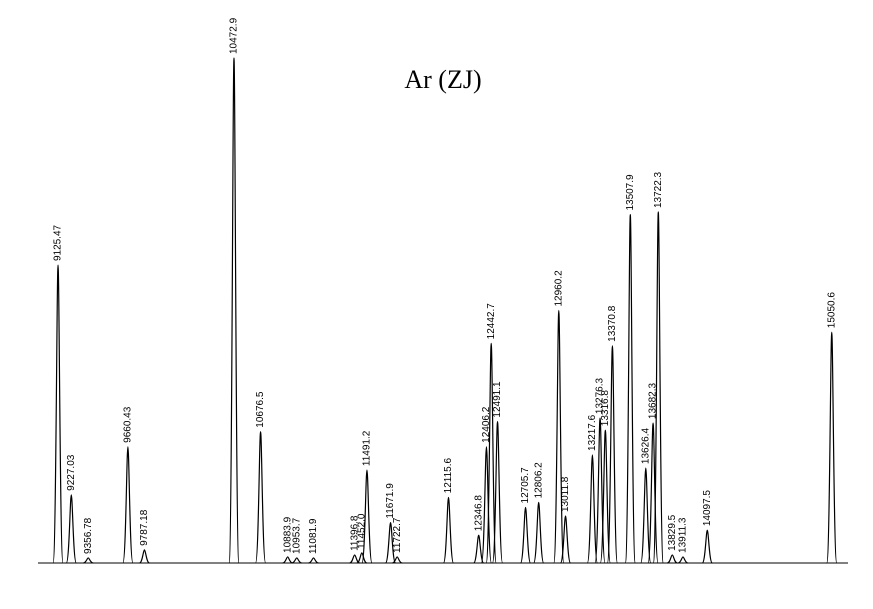  I want to click on peak-label: 10676.5, so click(260, 409).